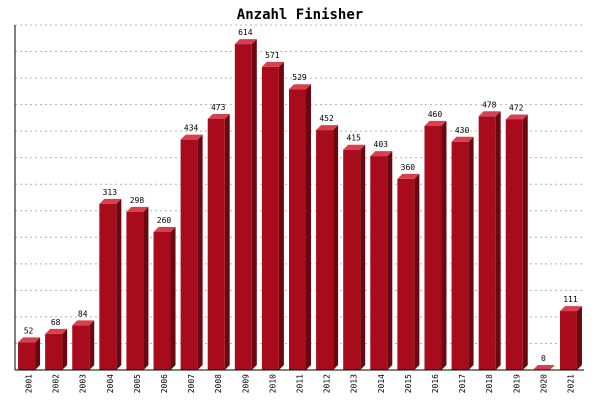 This screenshot has height=400, width=600. Describe the element at coordinates (435, 114) in the screenshot. I see `value-label: 460` at that location.